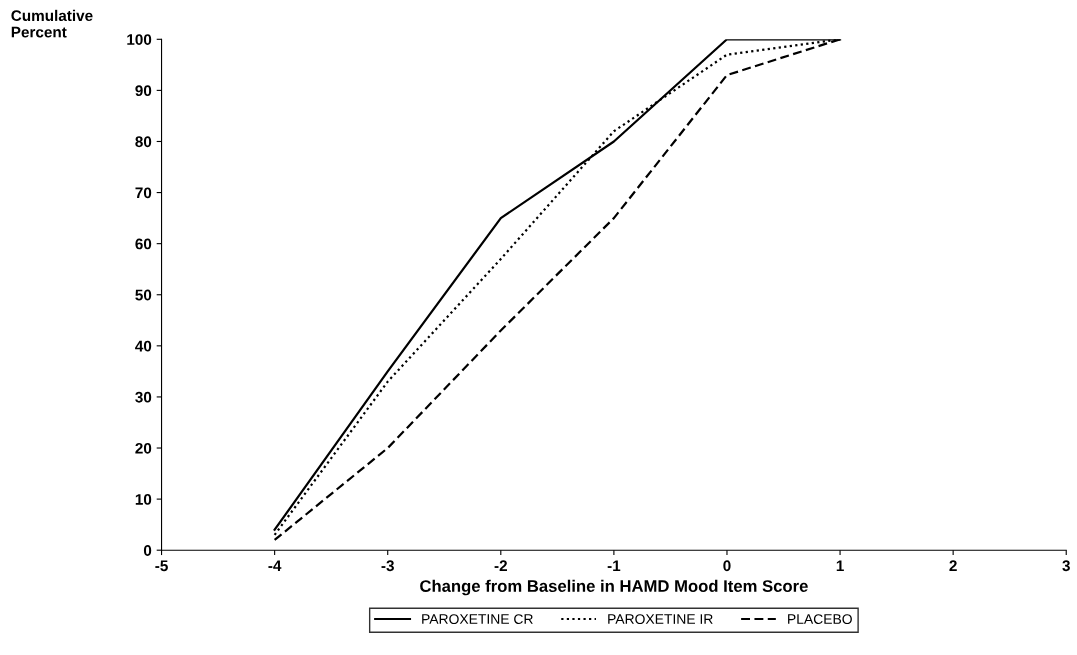 The width and height of the screenshot is (1077, 655). Describe the element at coordinates (953, 565) in the screenshot. I see `x-tick-label: 2` at that location.